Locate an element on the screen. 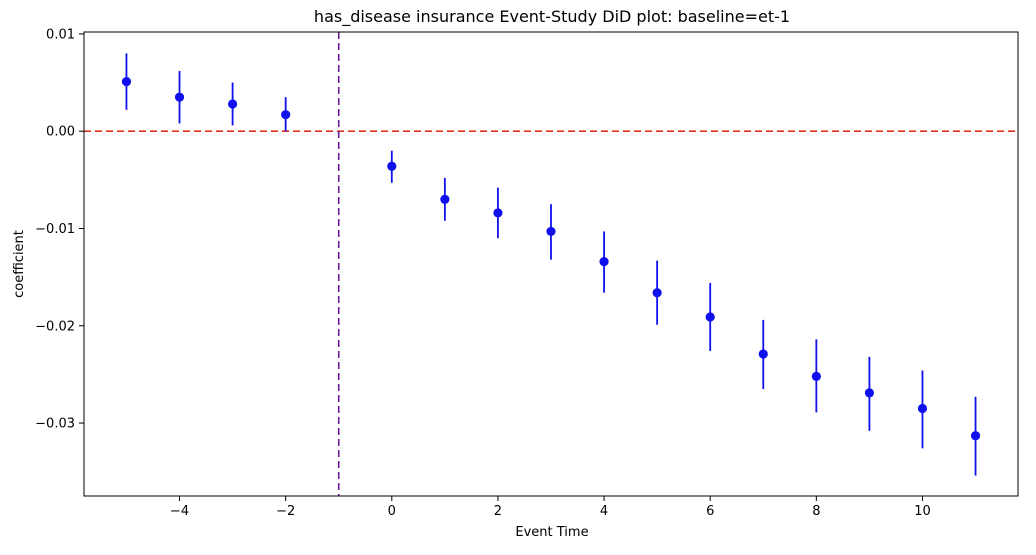  x-tick-label: 8 is located at coordinates (816, 511).